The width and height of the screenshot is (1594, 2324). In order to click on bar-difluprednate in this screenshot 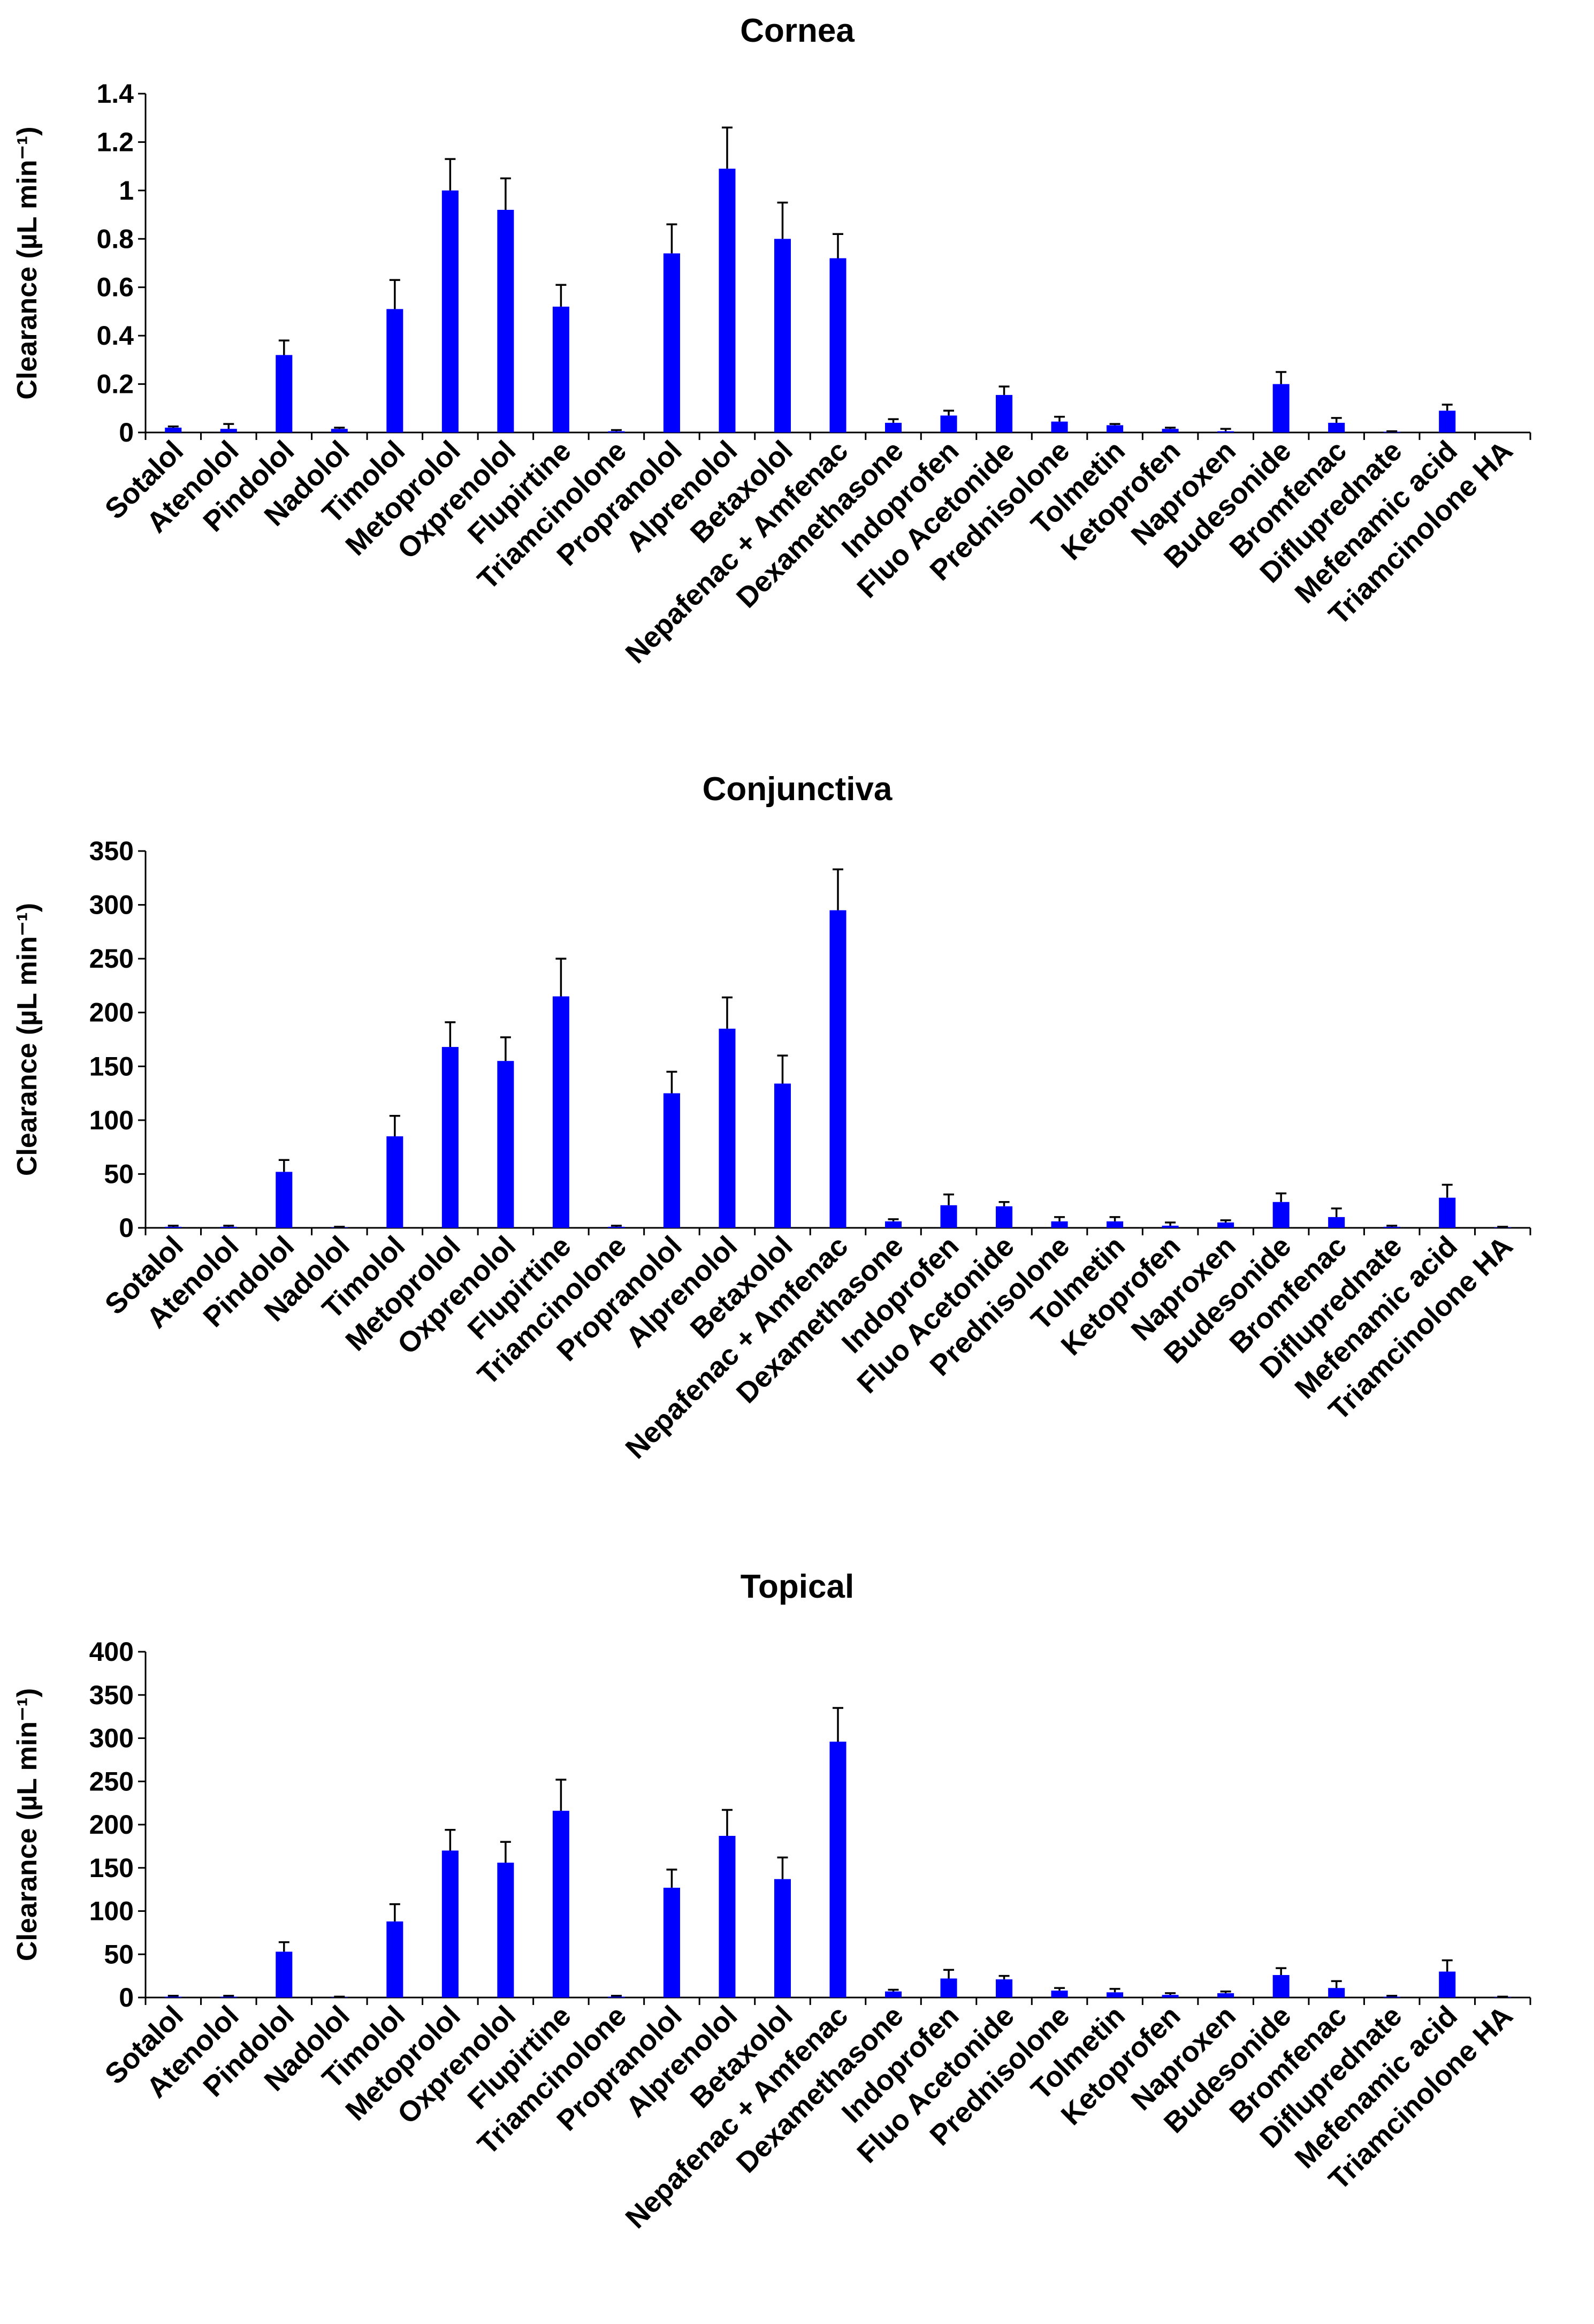, I will do `click(1391, 1227)`.